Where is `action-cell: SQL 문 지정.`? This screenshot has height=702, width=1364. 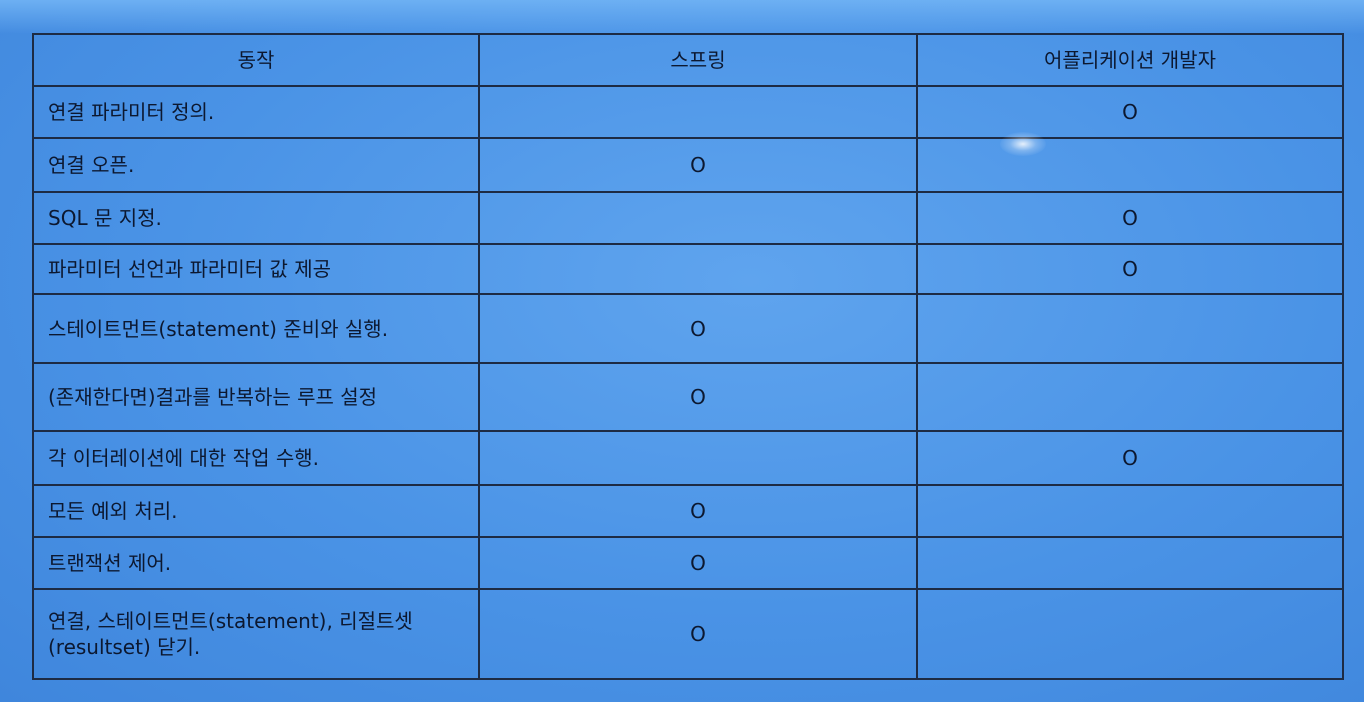
action-cell: SQL 문 지정. is located at coordinates (256, 218).